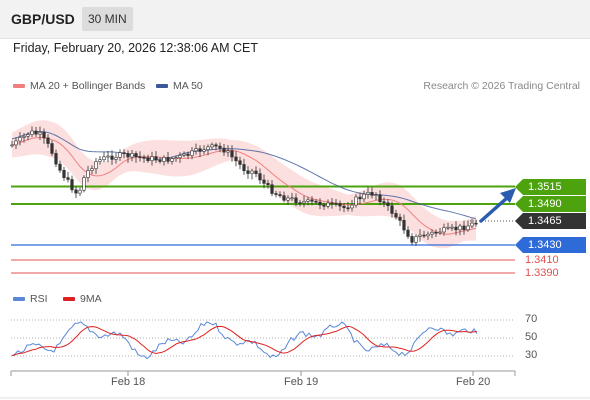  What do you see at coordinates (128, 382) in the screenshot?
I see `x-label-feb18: Feb 18` at bounding box center [128, 382].